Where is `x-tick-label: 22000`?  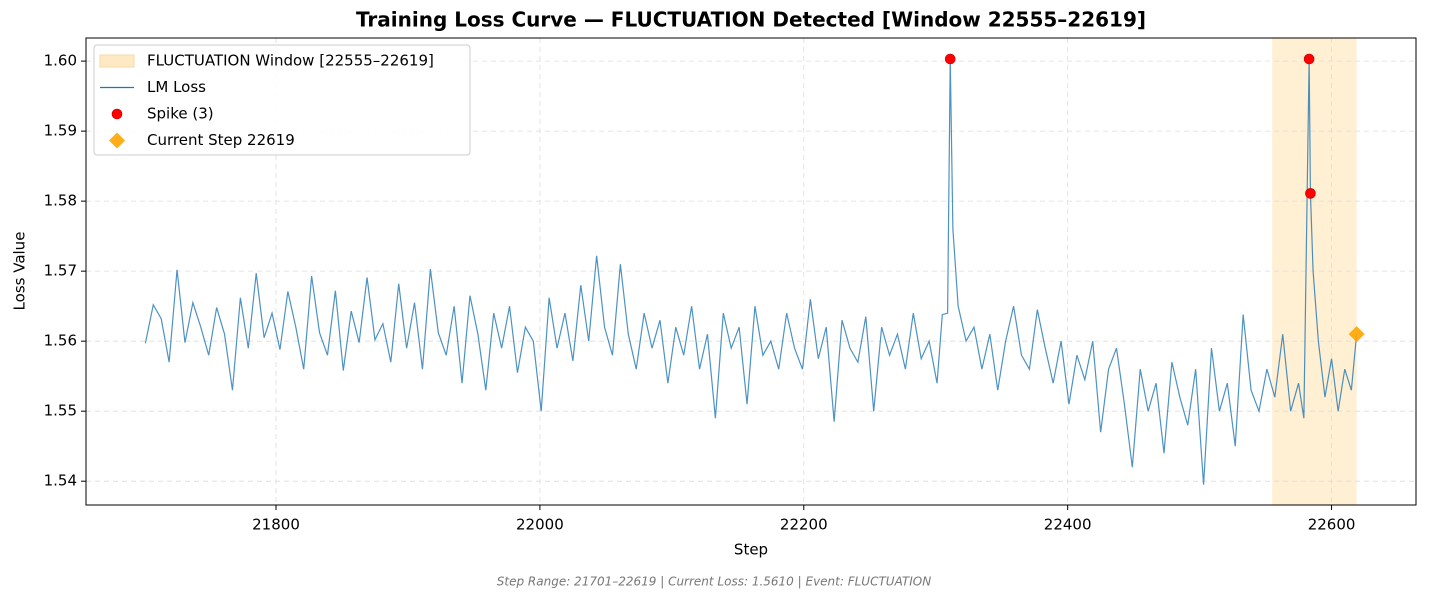
x-tick-label: 22000 is located at coordinates (540, 525).